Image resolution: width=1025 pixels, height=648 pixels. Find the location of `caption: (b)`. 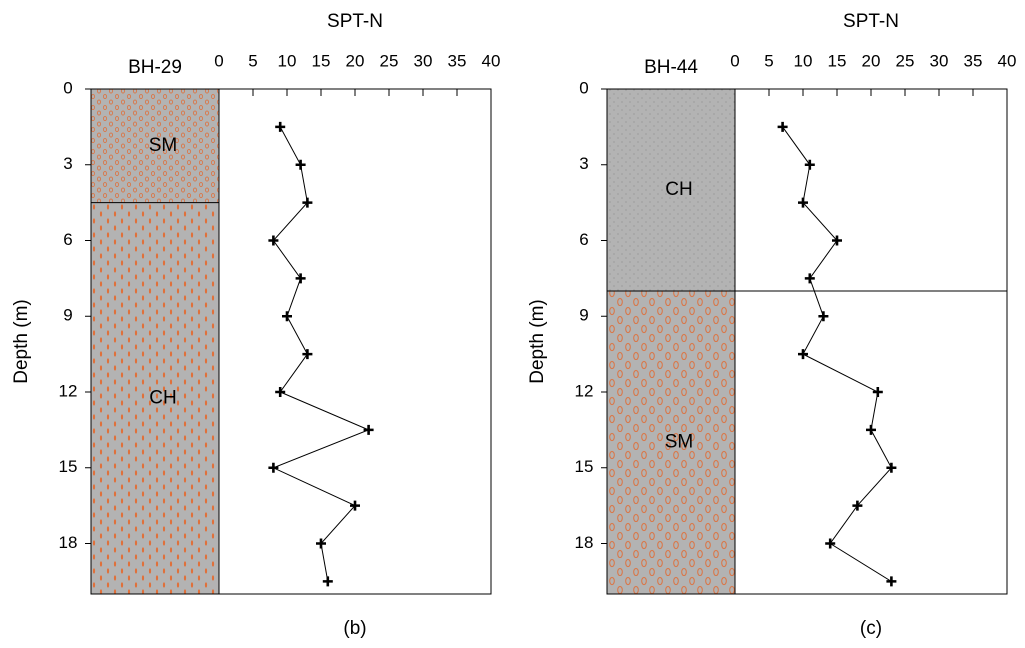

caption: (b) is located at coordinates (354, 628).